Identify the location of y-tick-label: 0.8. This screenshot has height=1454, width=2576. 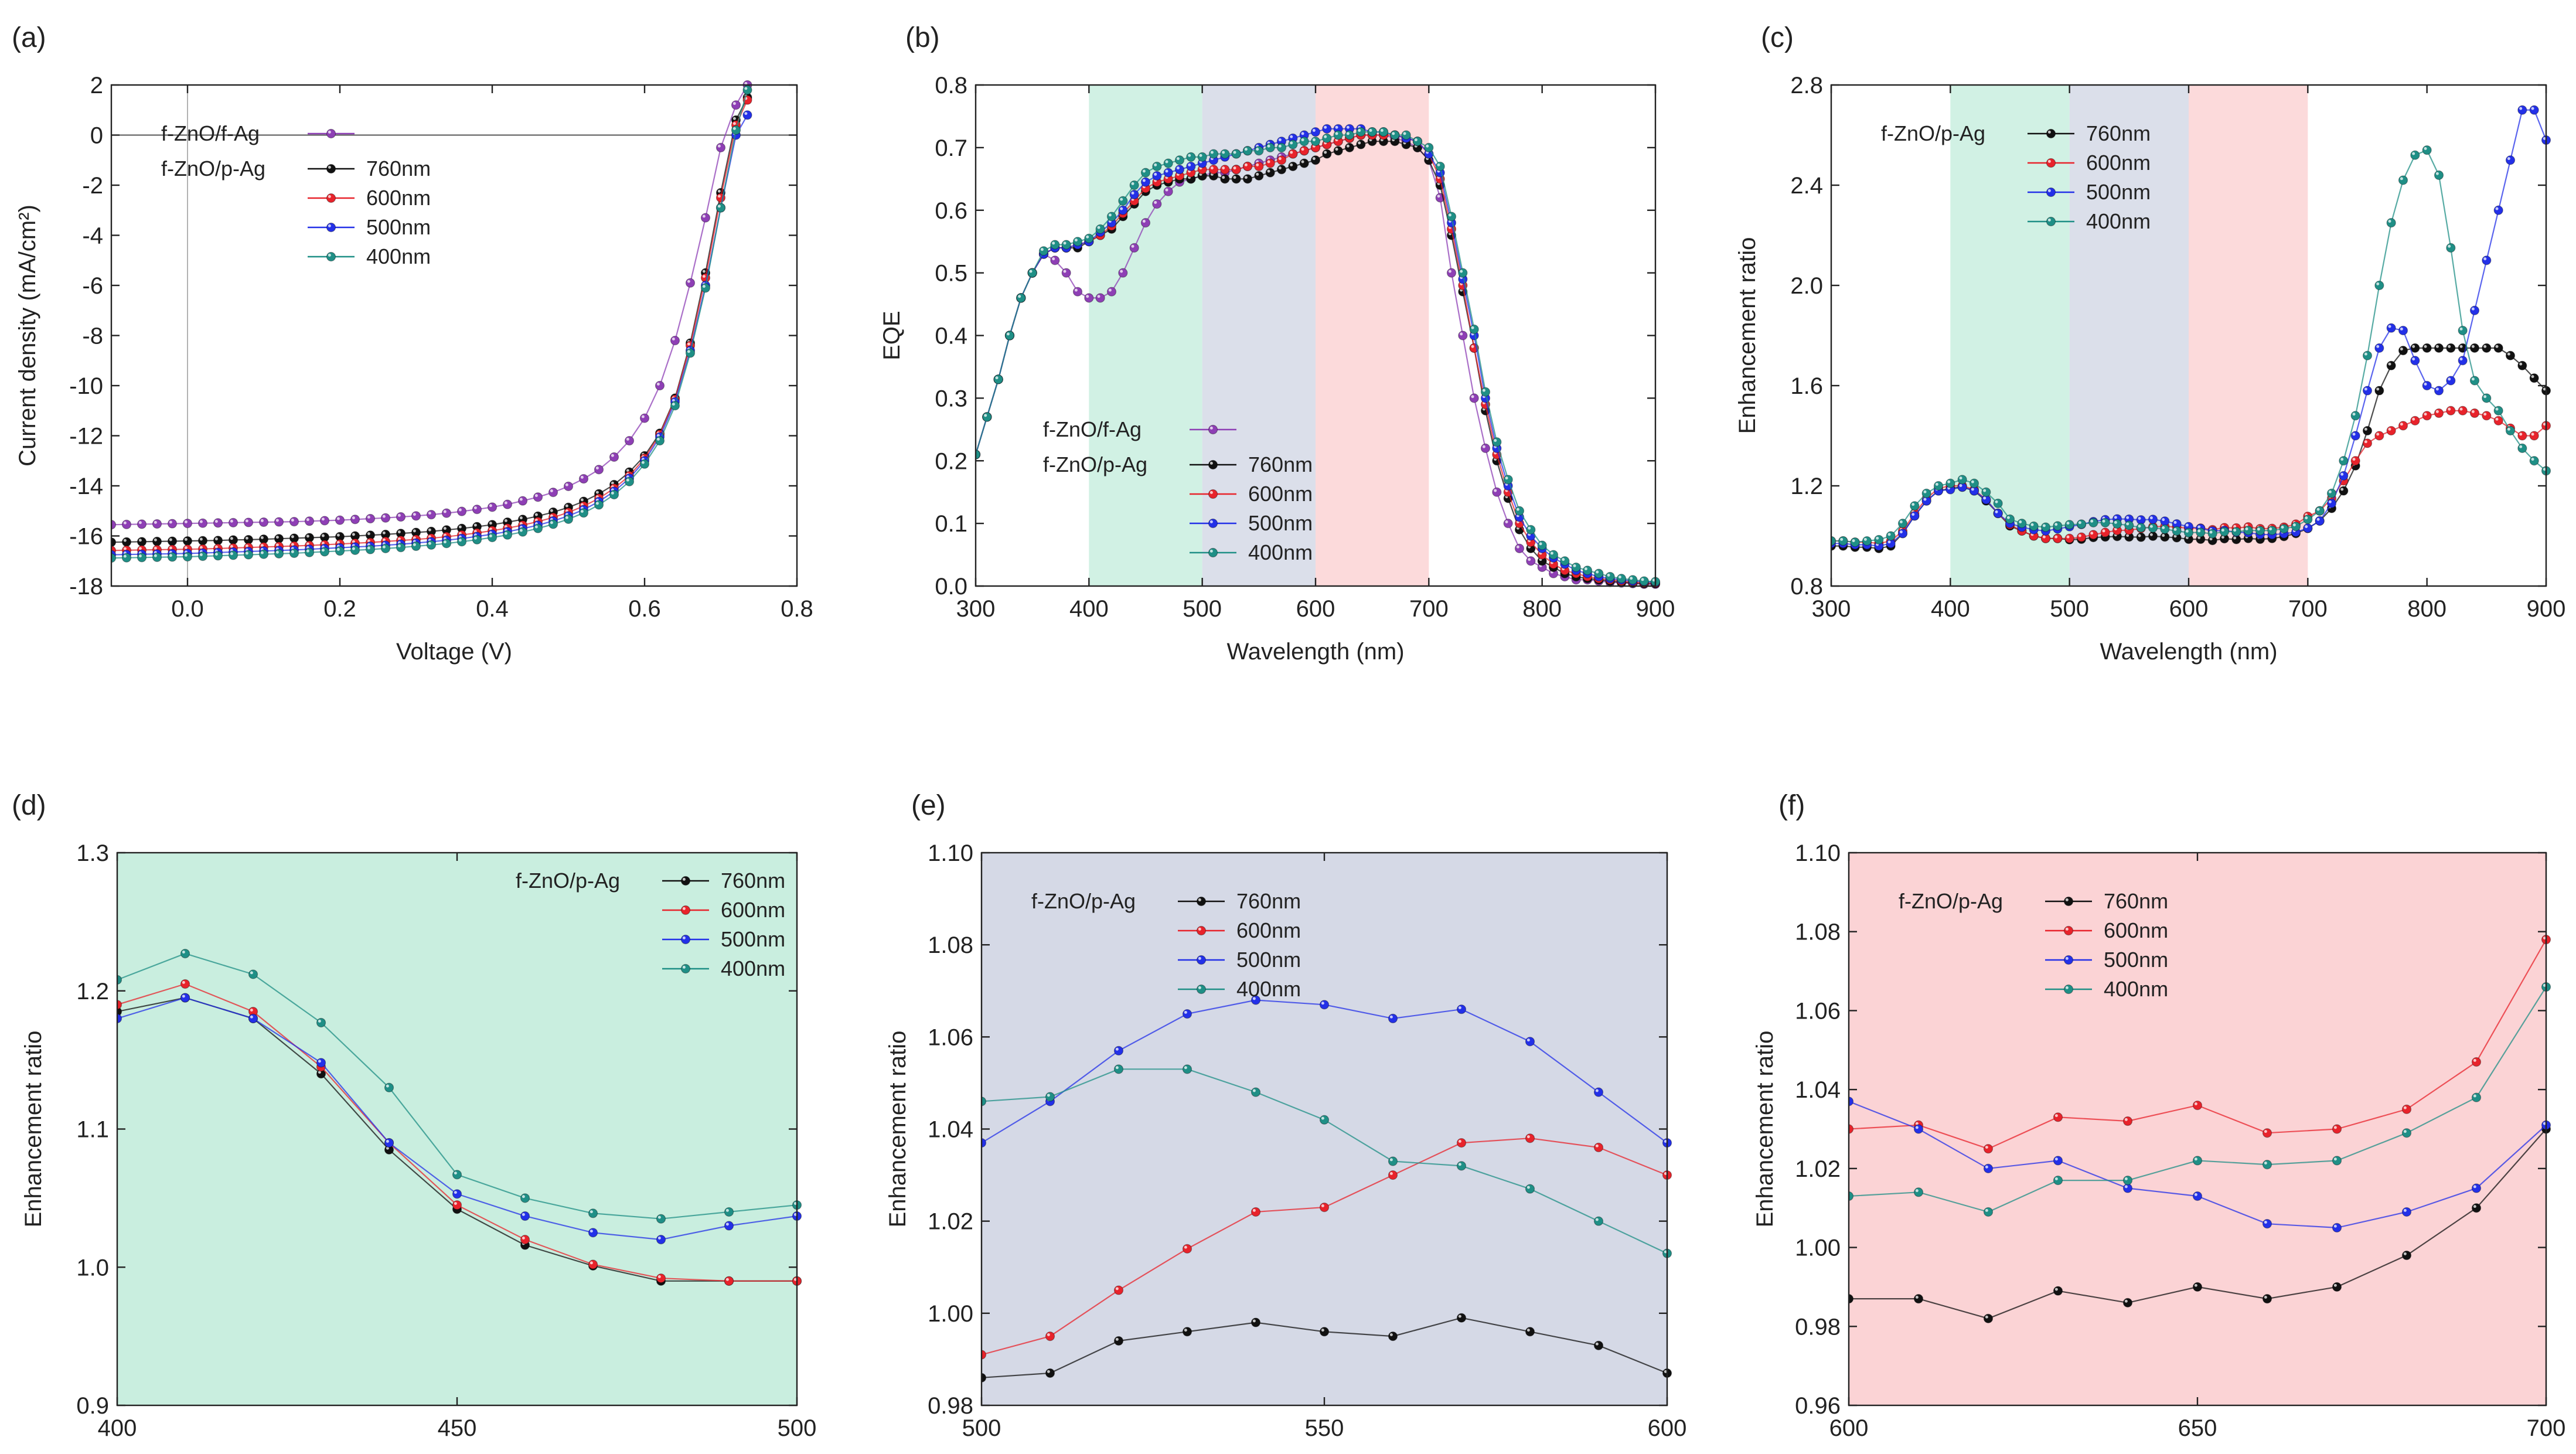
(951, 86).